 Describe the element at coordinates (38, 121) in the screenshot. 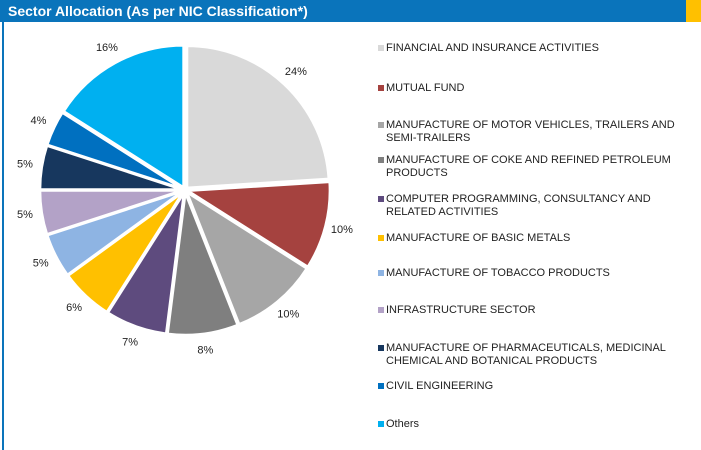

I see `data-label: 4%` at that location.